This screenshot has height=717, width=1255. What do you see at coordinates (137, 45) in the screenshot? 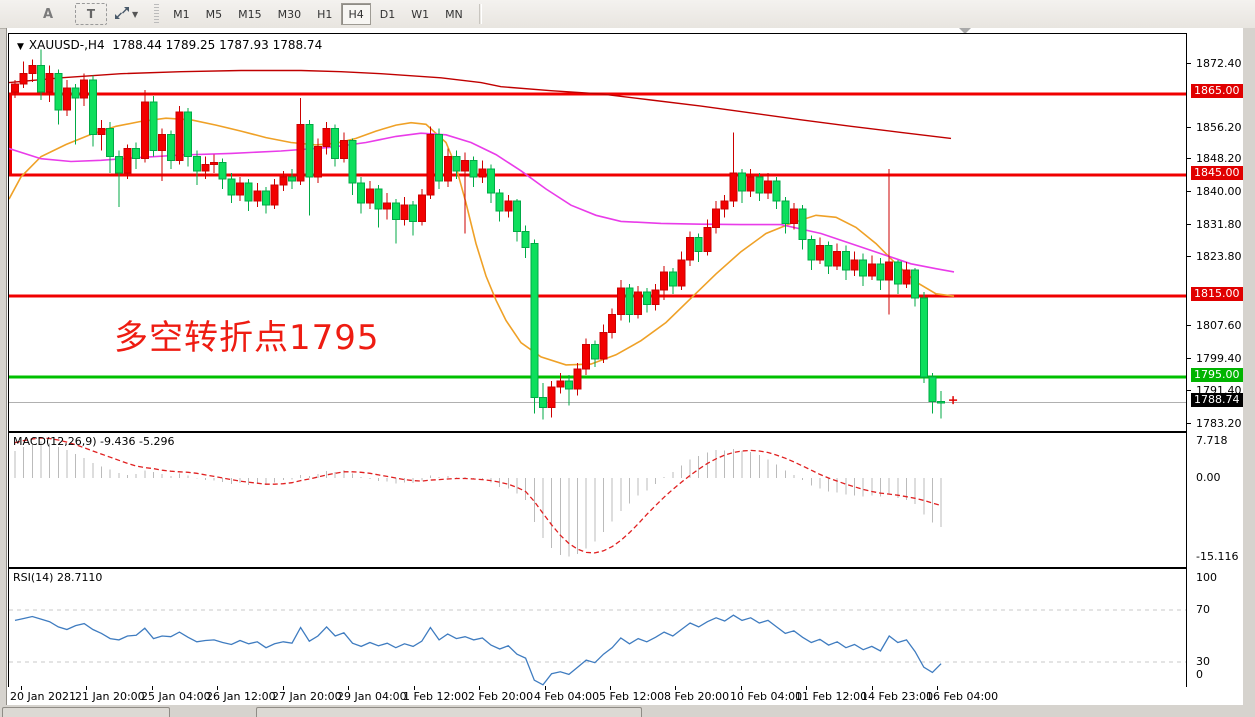
I see `ohlc-open: 1788.44` at bounding box center [137, 45].